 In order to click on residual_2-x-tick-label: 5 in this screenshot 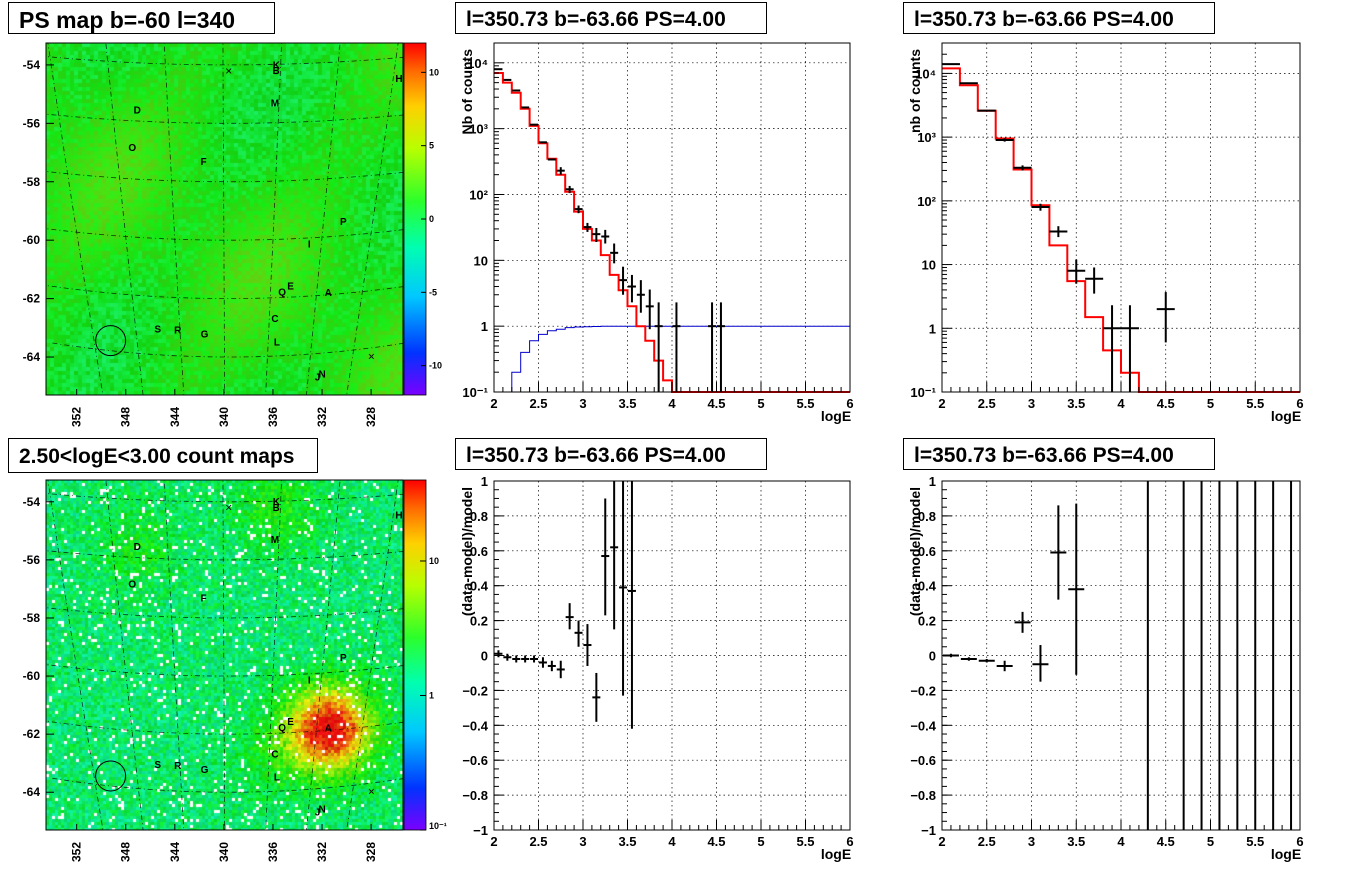, I will do `click(1210, 841)`.